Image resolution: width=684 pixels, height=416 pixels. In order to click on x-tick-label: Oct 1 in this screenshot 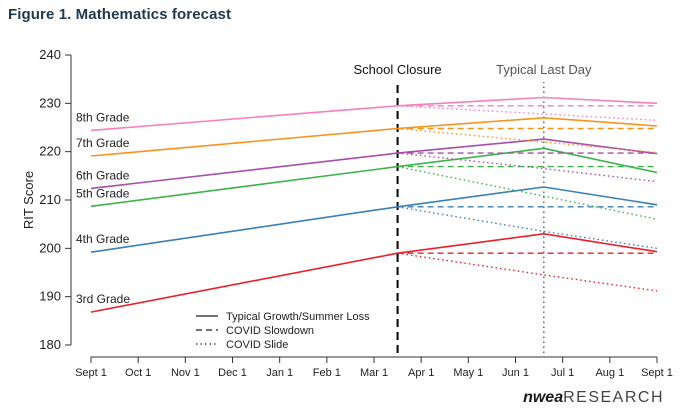, I will do `click(138, 373)`.